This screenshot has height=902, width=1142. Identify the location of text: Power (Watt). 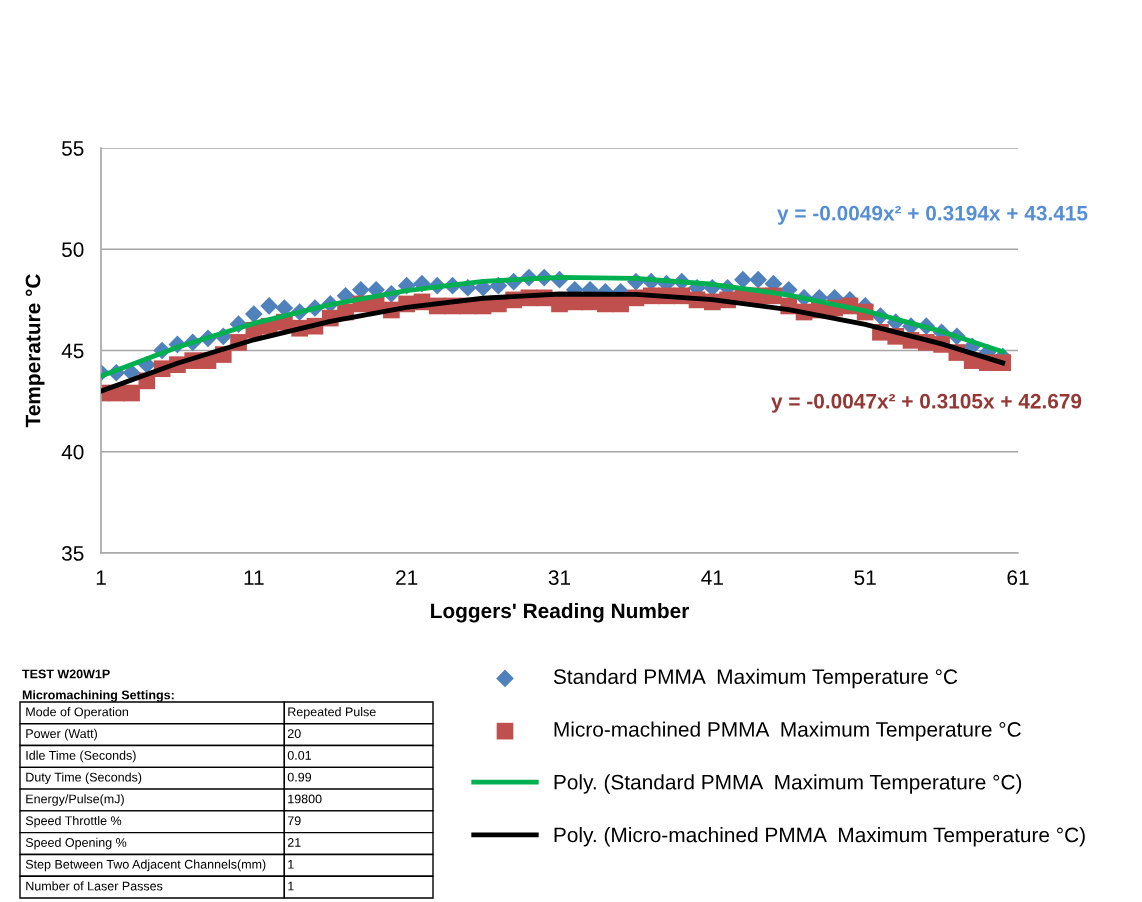
(61, 734).